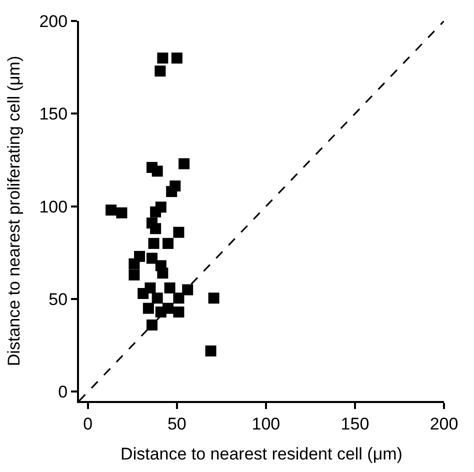  I want to click on y-tick-label: 100, so click(53, 206).